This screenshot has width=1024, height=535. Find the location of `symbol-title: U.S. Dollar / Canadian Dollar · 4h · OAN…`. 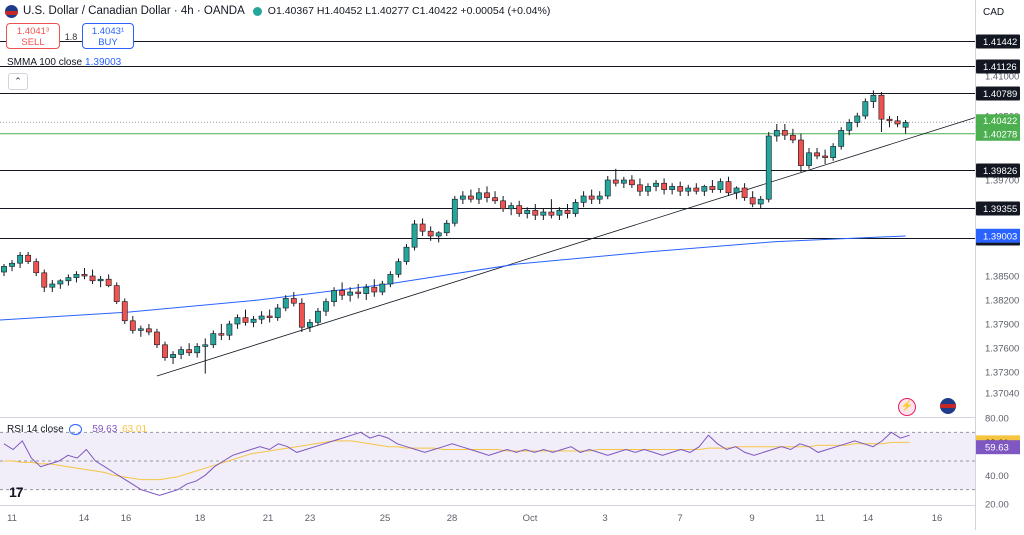

symbol-title: U.S. Dollar / Canadian Dollar · 4h · OAN… is located at coordinates (134, 11).